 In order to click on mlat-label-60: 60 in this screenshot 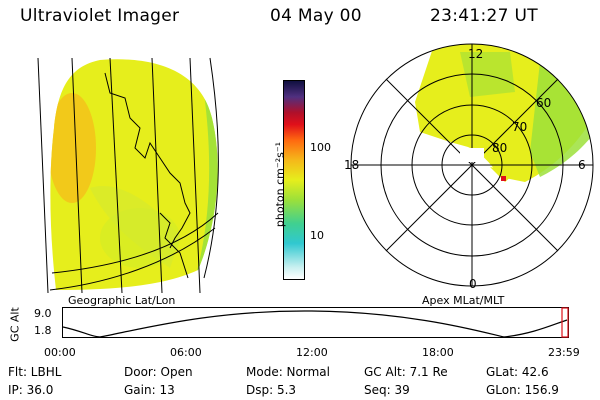, I will do `click(544, 103)`.